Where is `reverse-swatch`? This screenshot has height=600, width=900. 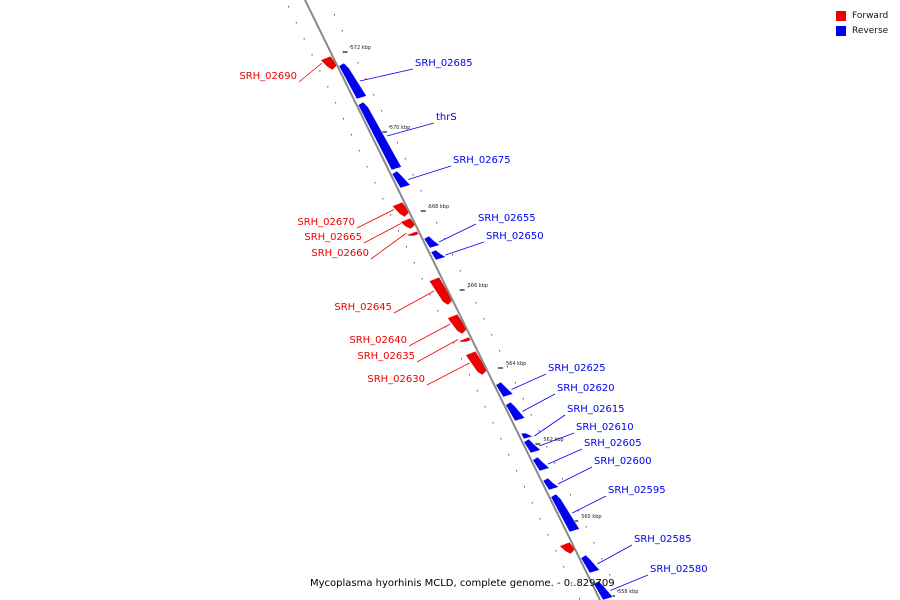 reverse-swatch is located at coordinates (841, 30).